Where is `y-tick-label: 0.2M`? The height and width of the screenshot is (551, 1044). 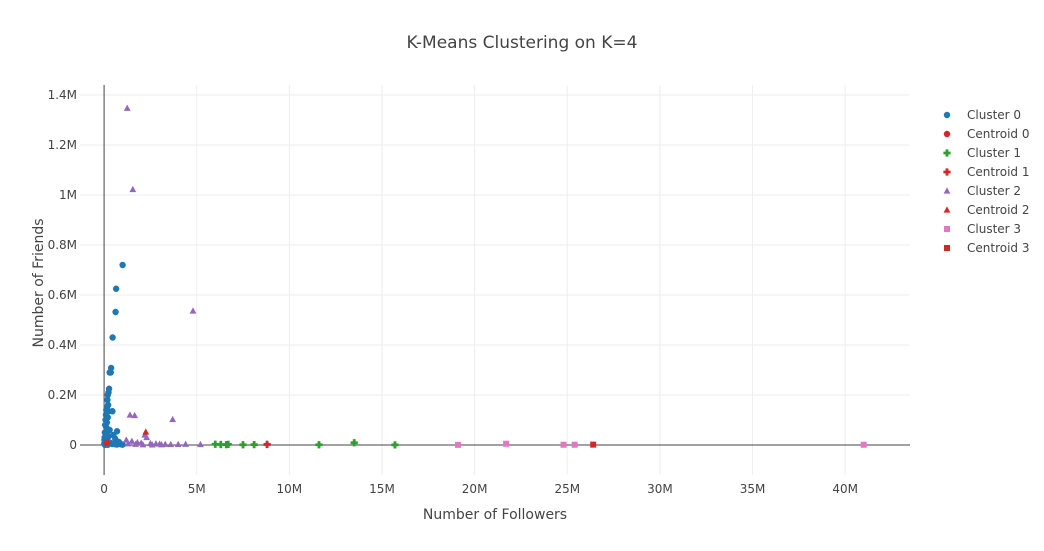
y-tick-label: 0.2M is located at coordinates (62, 395).